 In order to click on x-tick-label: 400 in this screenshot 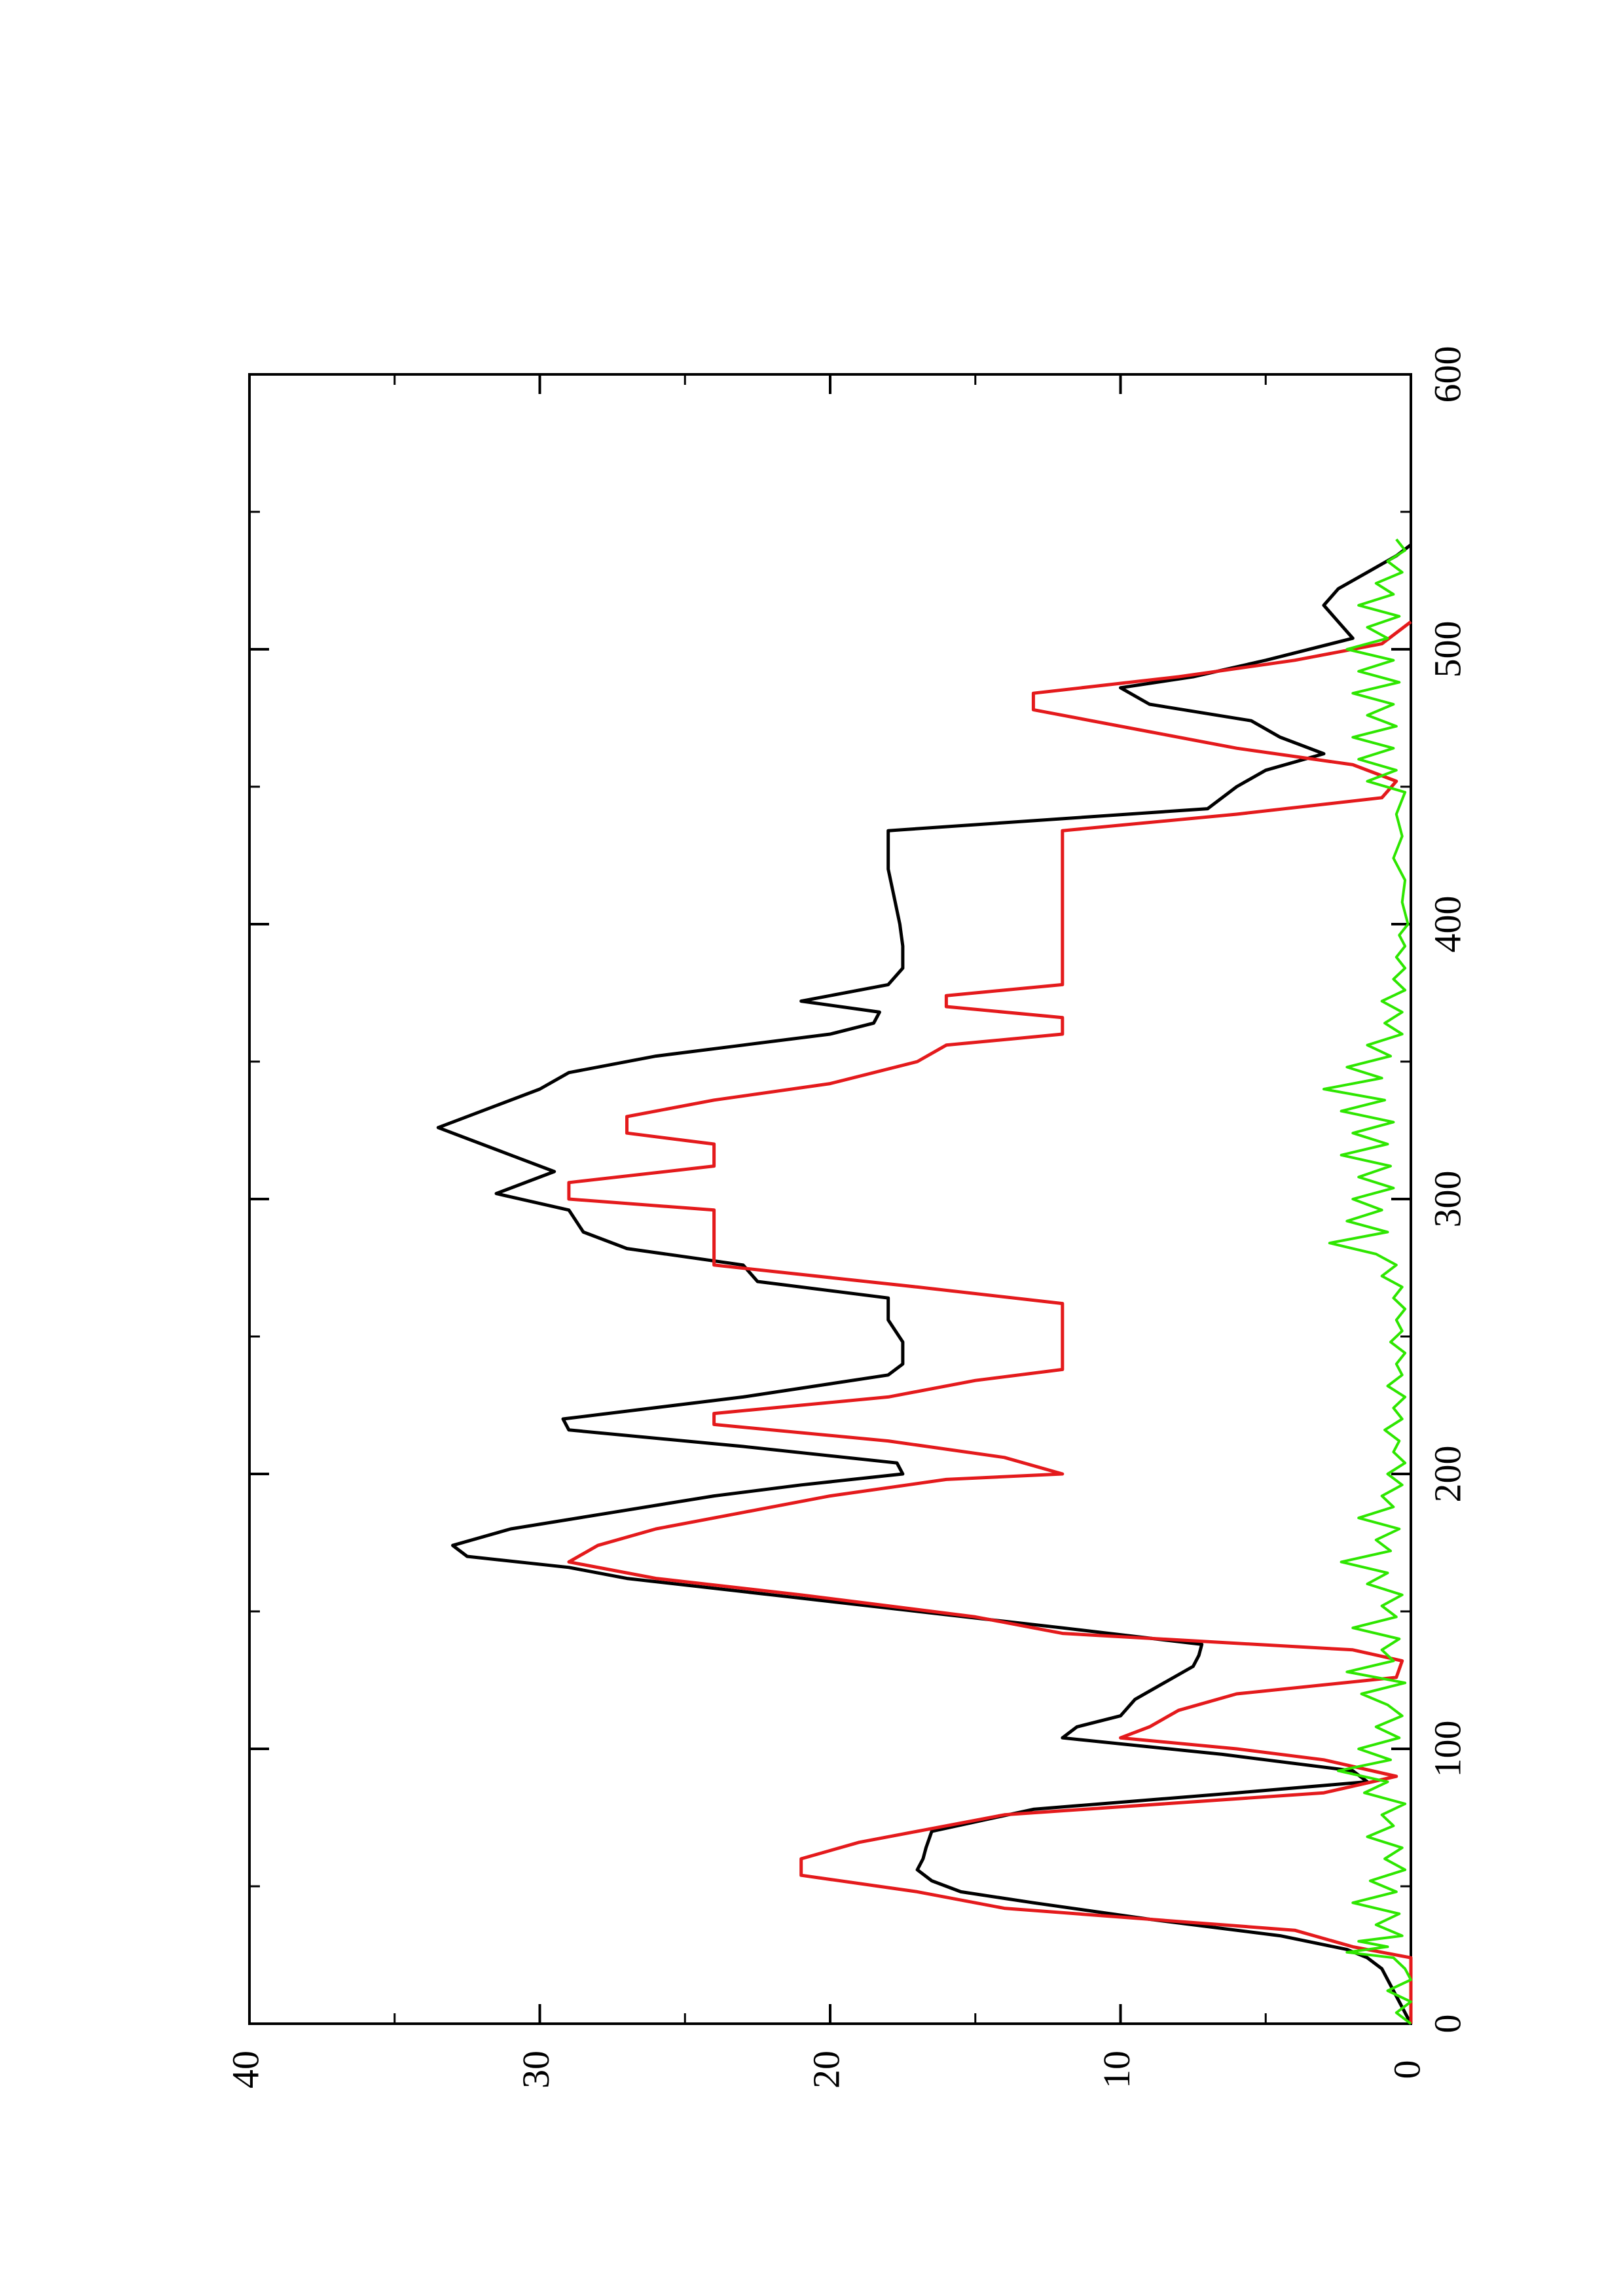, I will do `click(1447, 924)`.